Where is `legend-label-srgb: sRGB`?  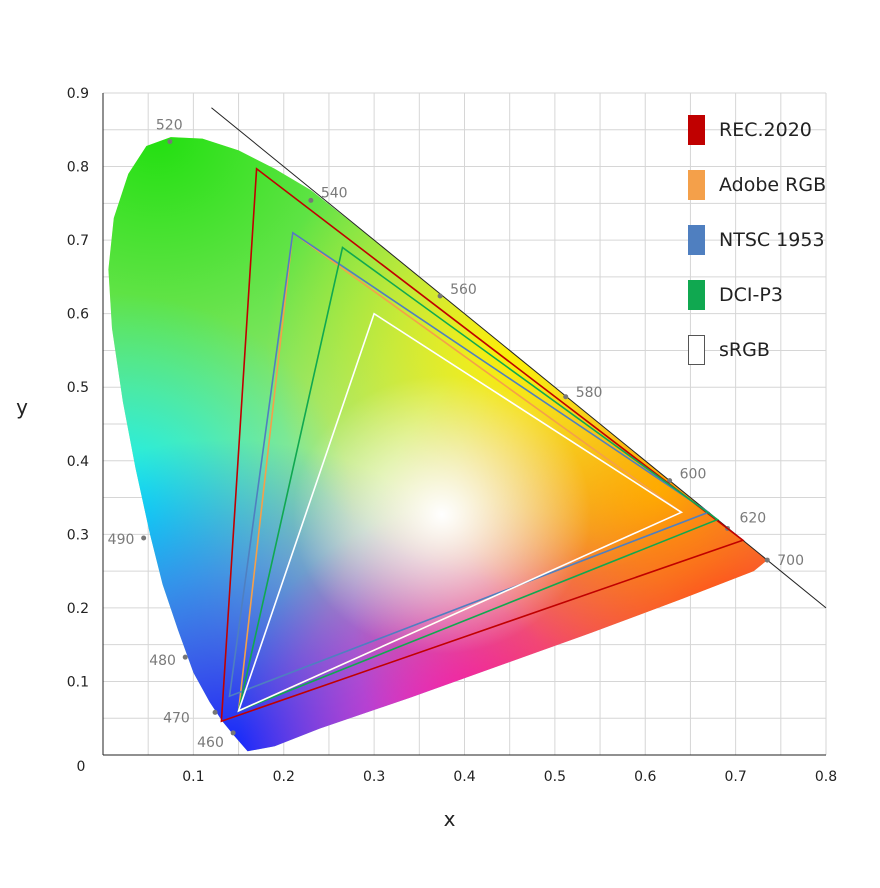
legend-label-srgb: sRGB is located at coordinates (744, 350).